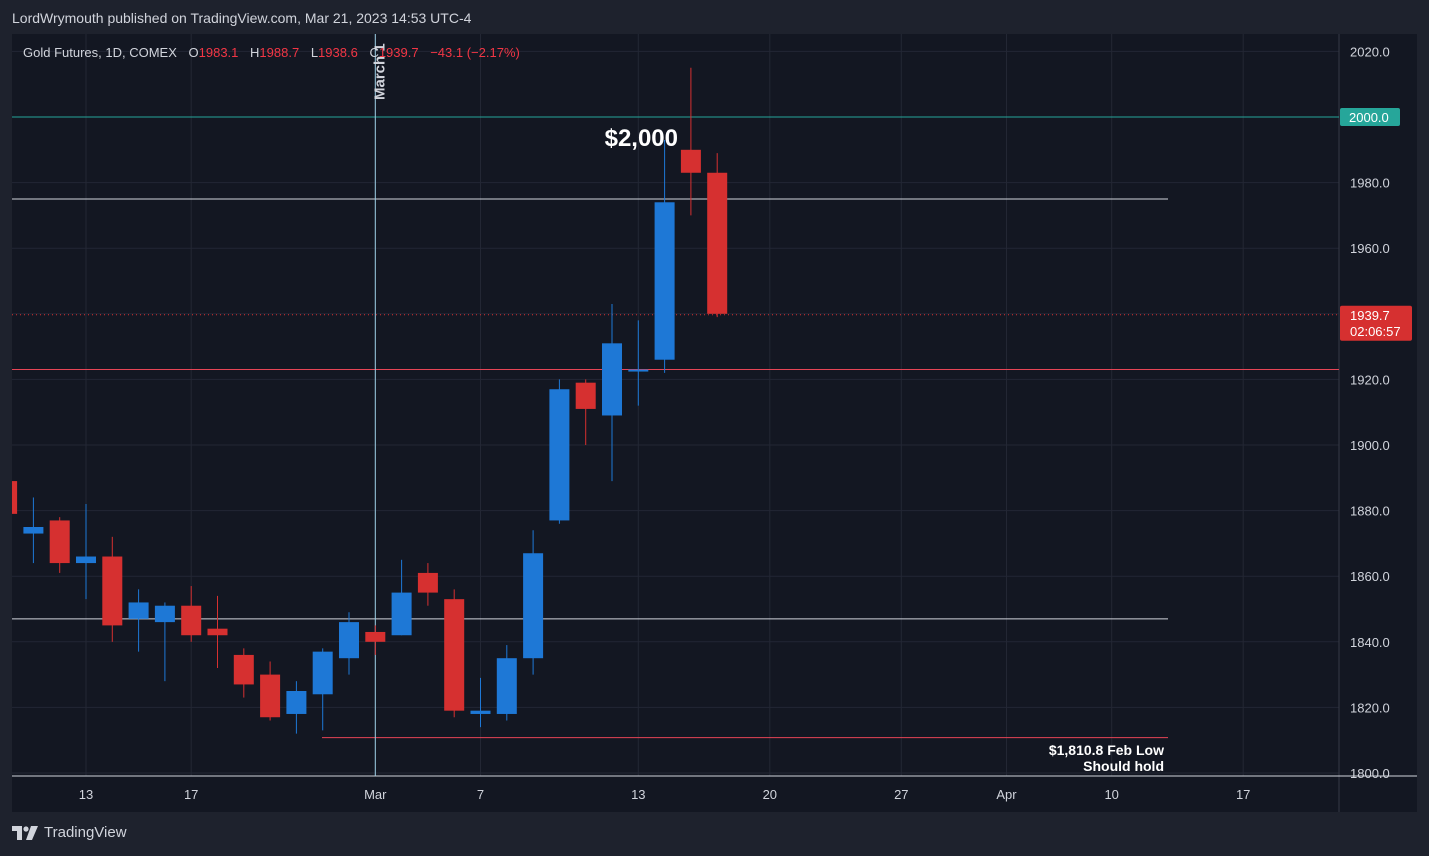 The image size is (1429, 856). I want to click on y-tick-label: 2020.0, so click(1370, 51).